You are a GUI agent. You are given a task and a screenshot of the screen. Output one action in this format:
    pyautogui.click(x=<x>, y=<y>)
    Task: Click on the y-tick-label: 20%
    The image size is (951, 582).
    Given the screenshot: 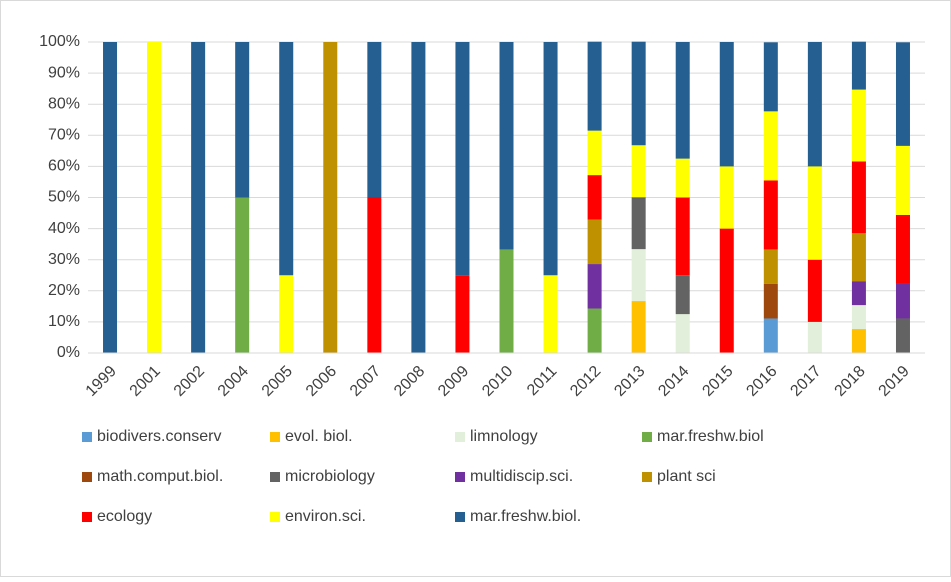 What is the action you would take?
    pyautogui.click(x=64, y=290)
    